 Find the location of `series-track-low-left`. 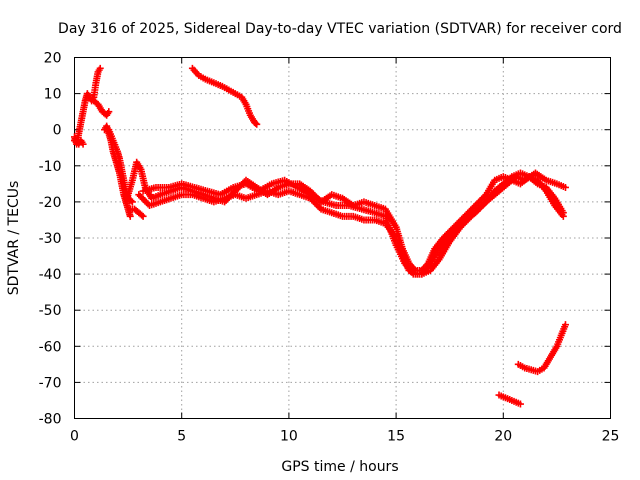

series-track-low-left is located at coordinates (509, 399).